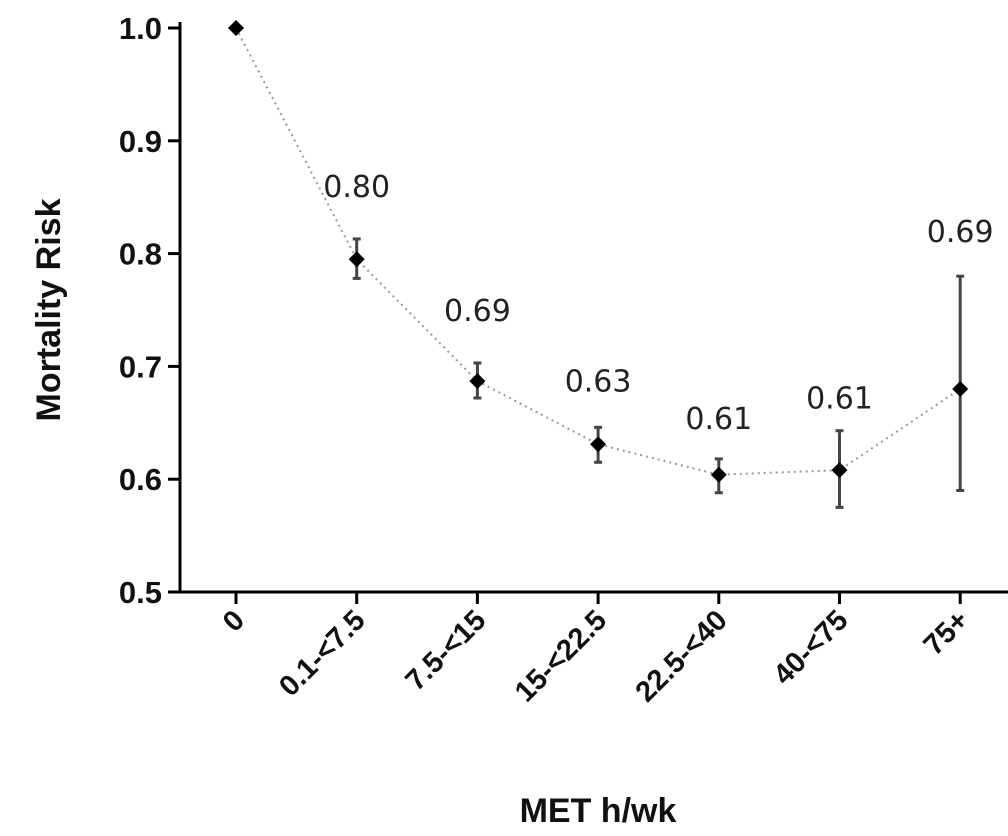 This screenshot has height=836, width=1008. Describe the element at coordinates (946, 632) in the screenshot. I see `x-tick-label: 75+` at that location.